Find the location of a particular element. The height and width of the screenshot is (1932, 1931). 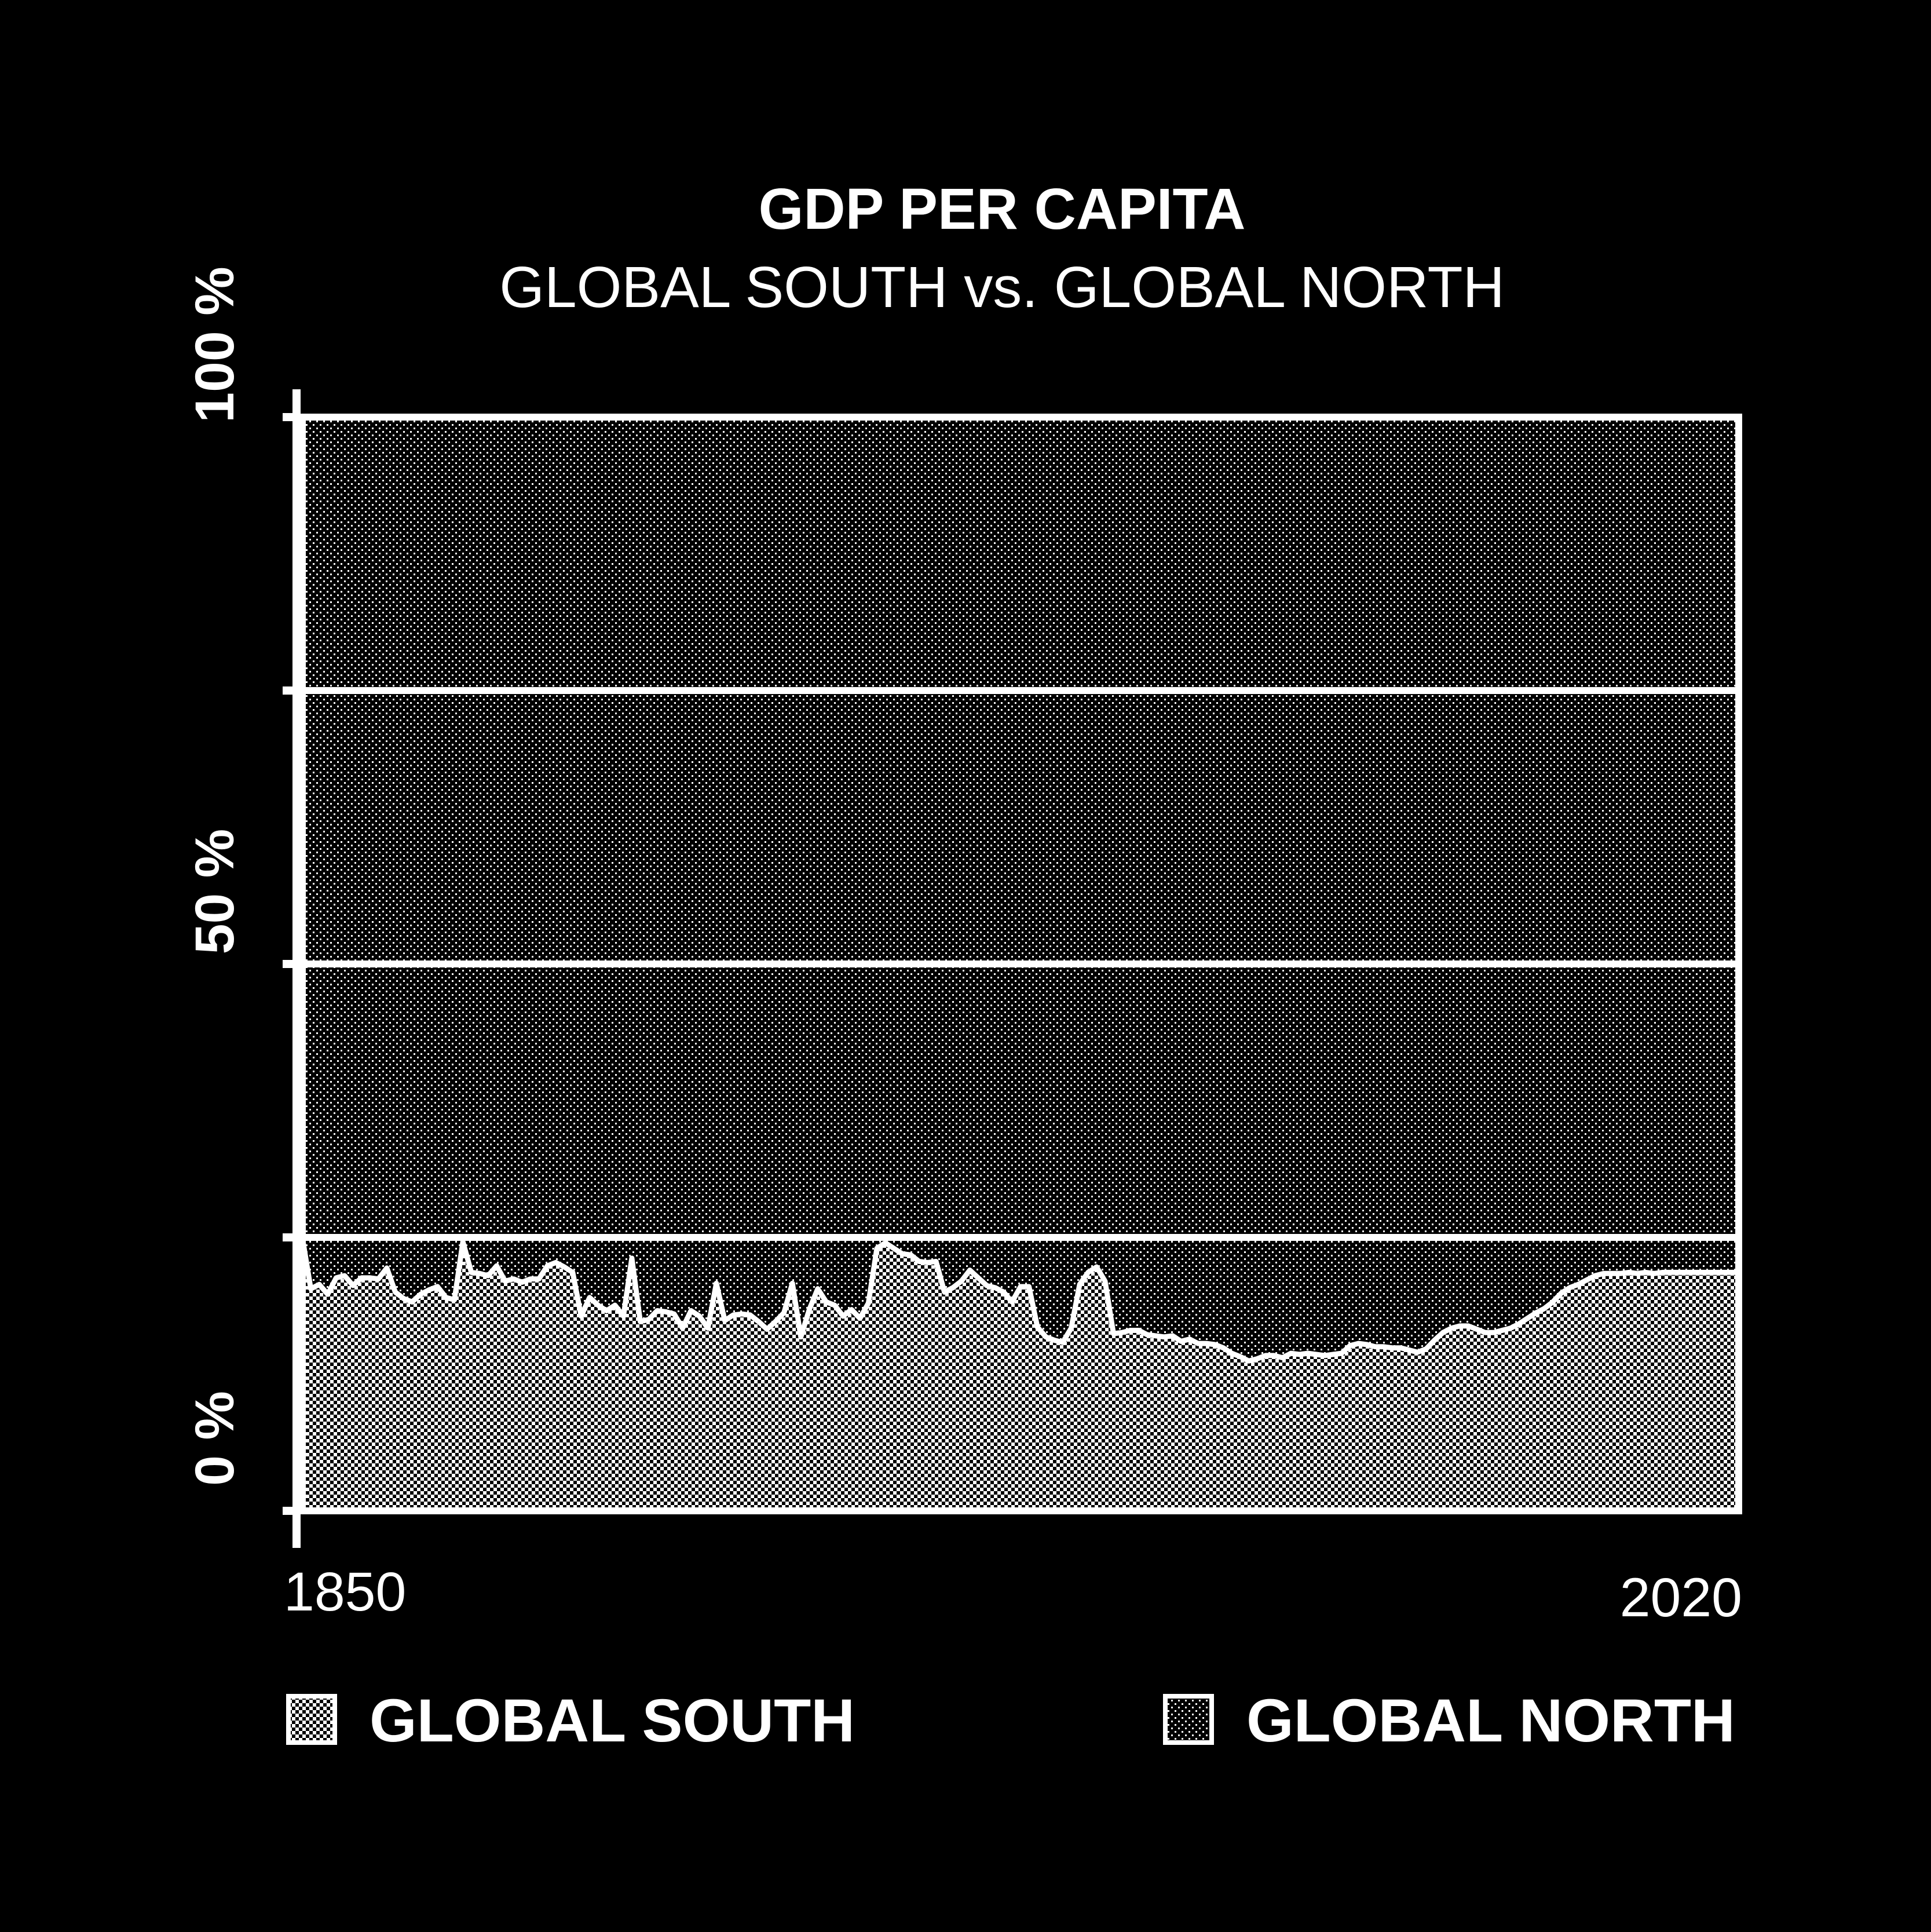

legend-swatch-global-north is located at coordinates (1188, 1720).